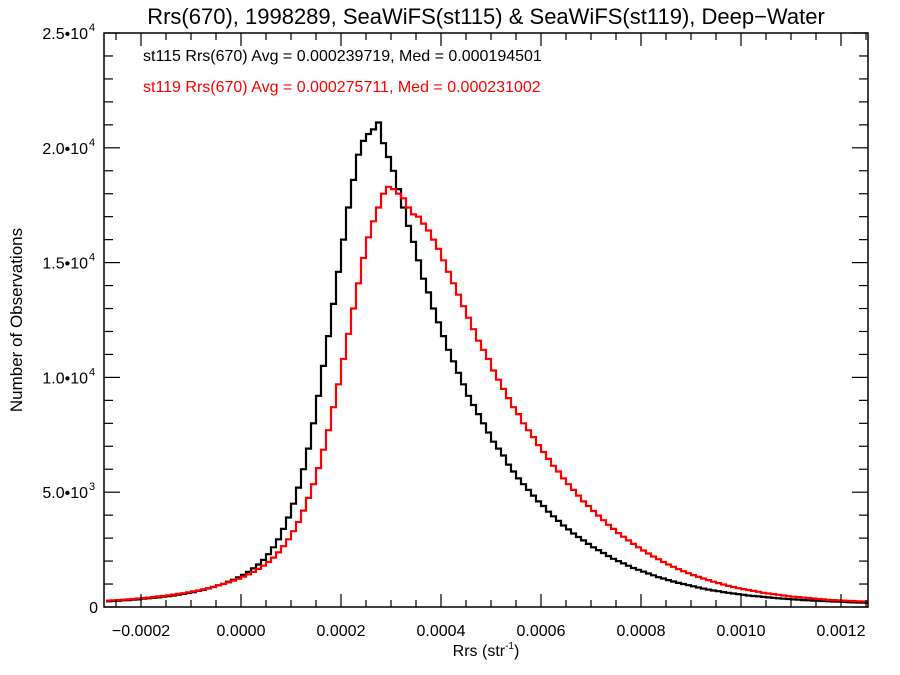  Describe the element at coordinates (341, 631) in the screenshot. I see `x-tick-label: 0.0002` at that location.